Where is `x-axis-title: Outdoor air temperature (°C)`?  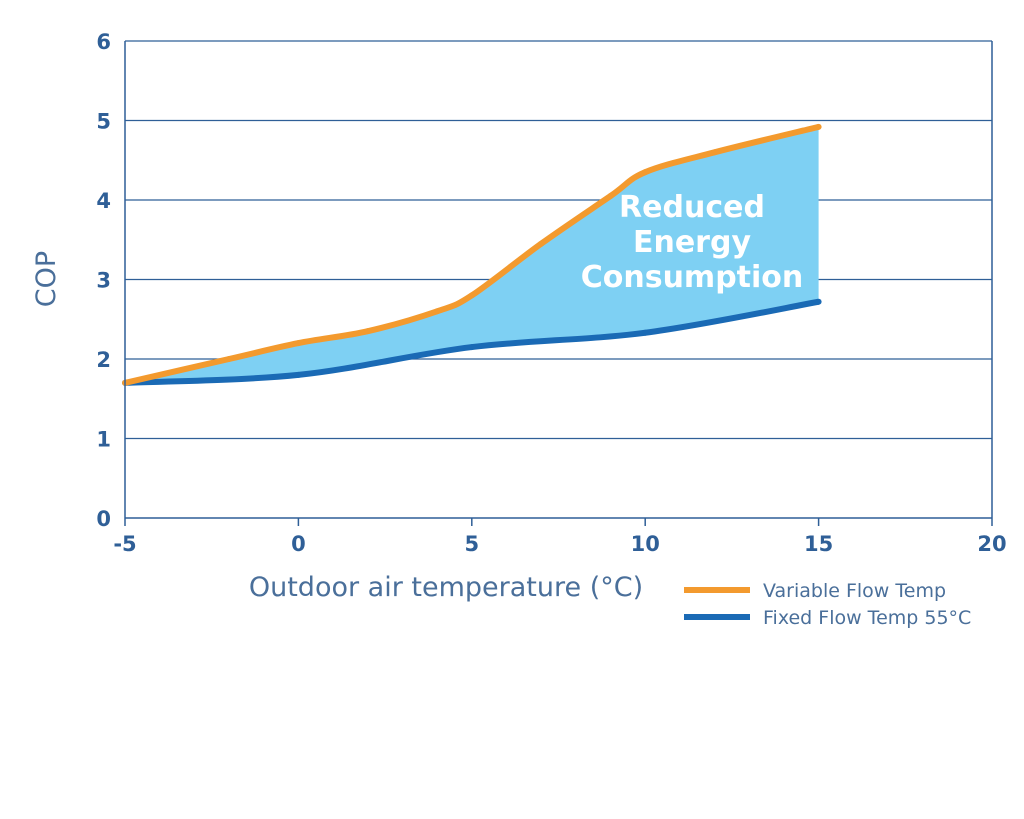 x-axis-title: Outdoor air temperature (°C) is located at coordinates (446, 587).